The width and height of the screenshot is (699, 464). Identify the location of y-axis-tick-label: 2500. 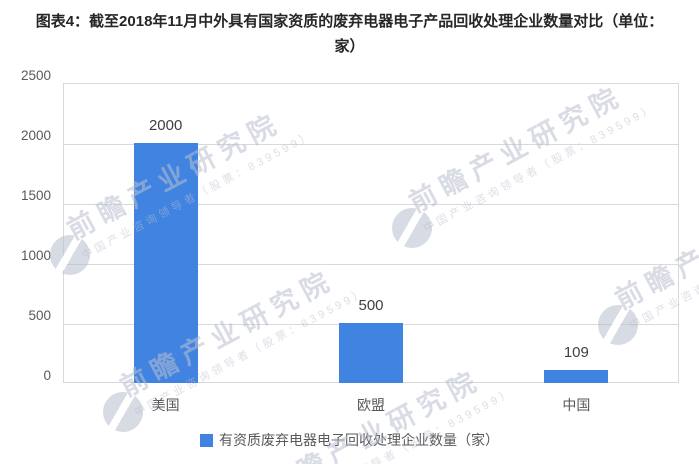
(35, 75).